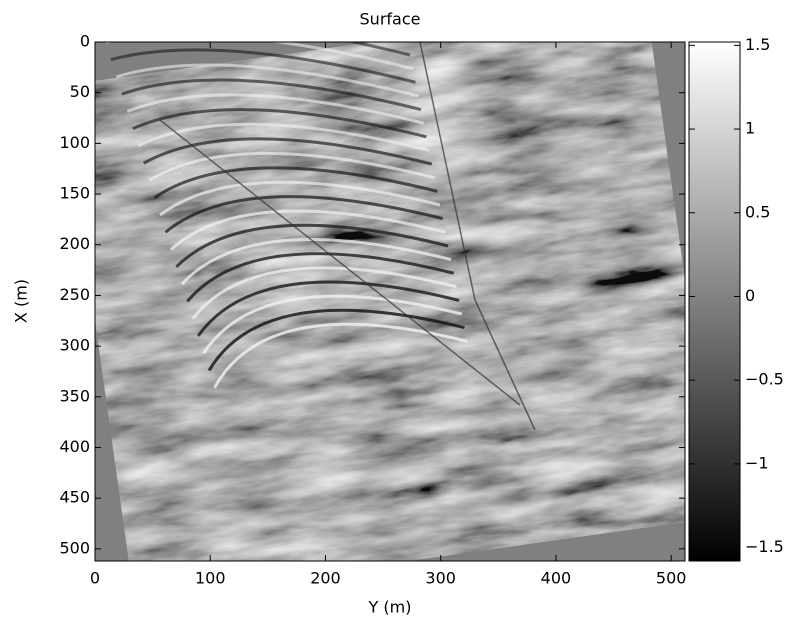 This screenshot has height=623, width=790. What do you see at coordinates (671, 578) in the screenshot?
I see `x-tick-label: 500` at bounding box center [671, 578].